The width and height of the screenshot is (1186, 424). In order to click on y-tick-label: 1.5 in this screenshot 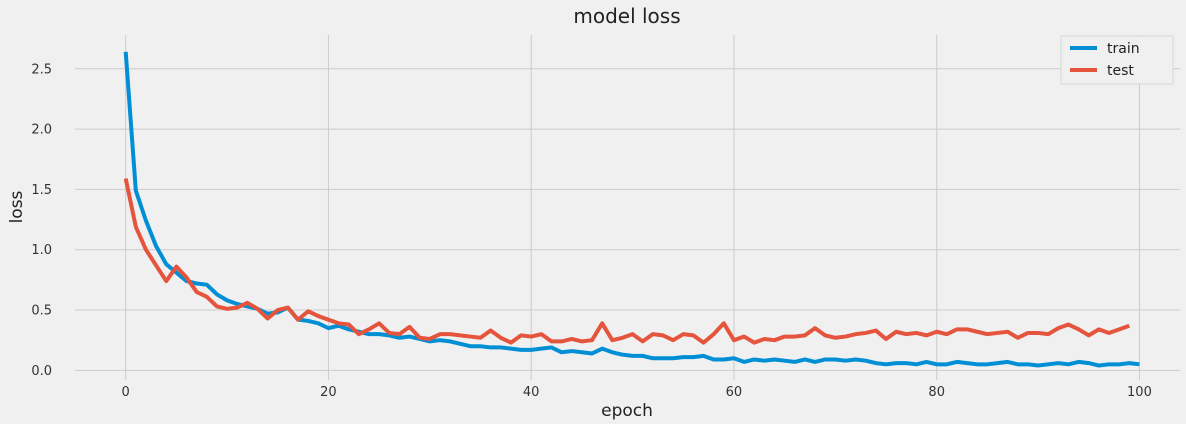, I will do `click(41, 190)`.